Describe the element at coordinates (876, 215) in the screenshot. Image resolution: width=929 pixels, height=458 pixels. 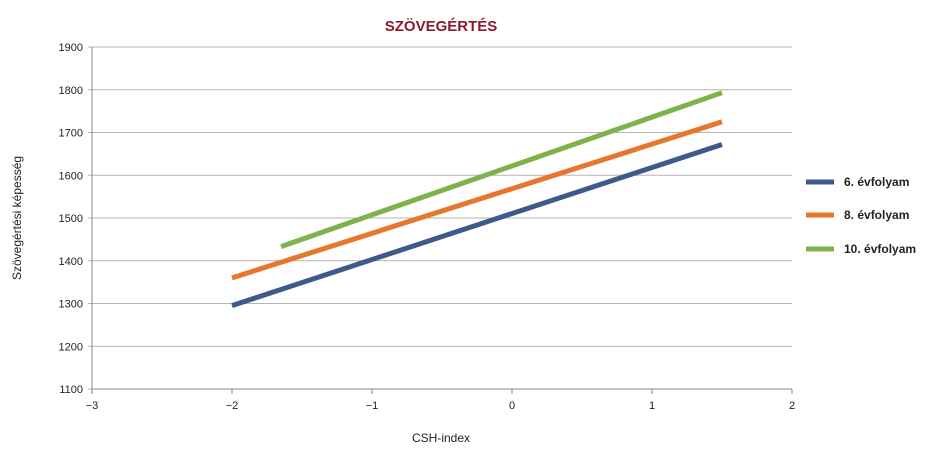
I see `legend-label-2: 8. évfolyam` at that location.